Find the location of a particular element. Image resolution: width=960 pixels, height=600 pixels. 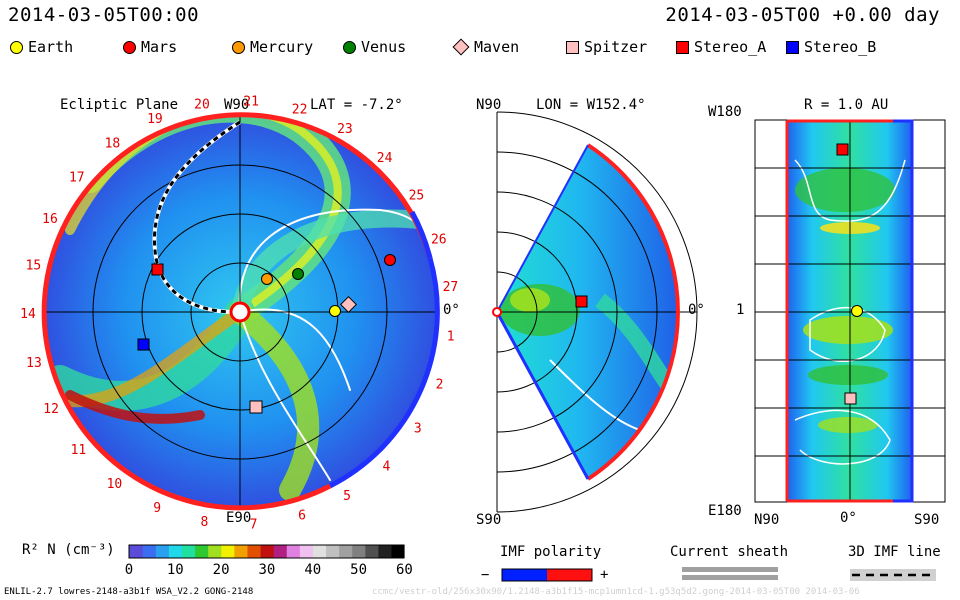

legend-spitzer: Spitzer is located at coordinates (606, 47).